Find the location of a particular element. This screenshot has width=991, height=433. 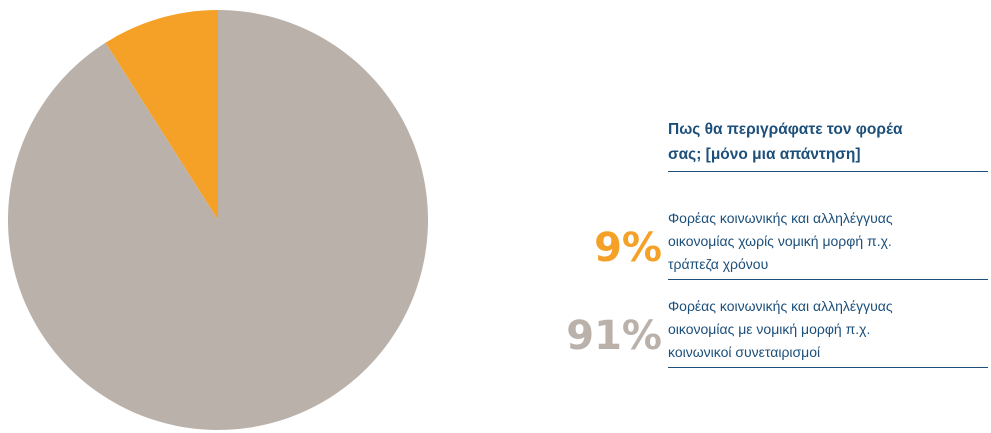

legend-description-line: οικονομίας με νομική μορφή π.χ. is located at coordinates (769, 329).